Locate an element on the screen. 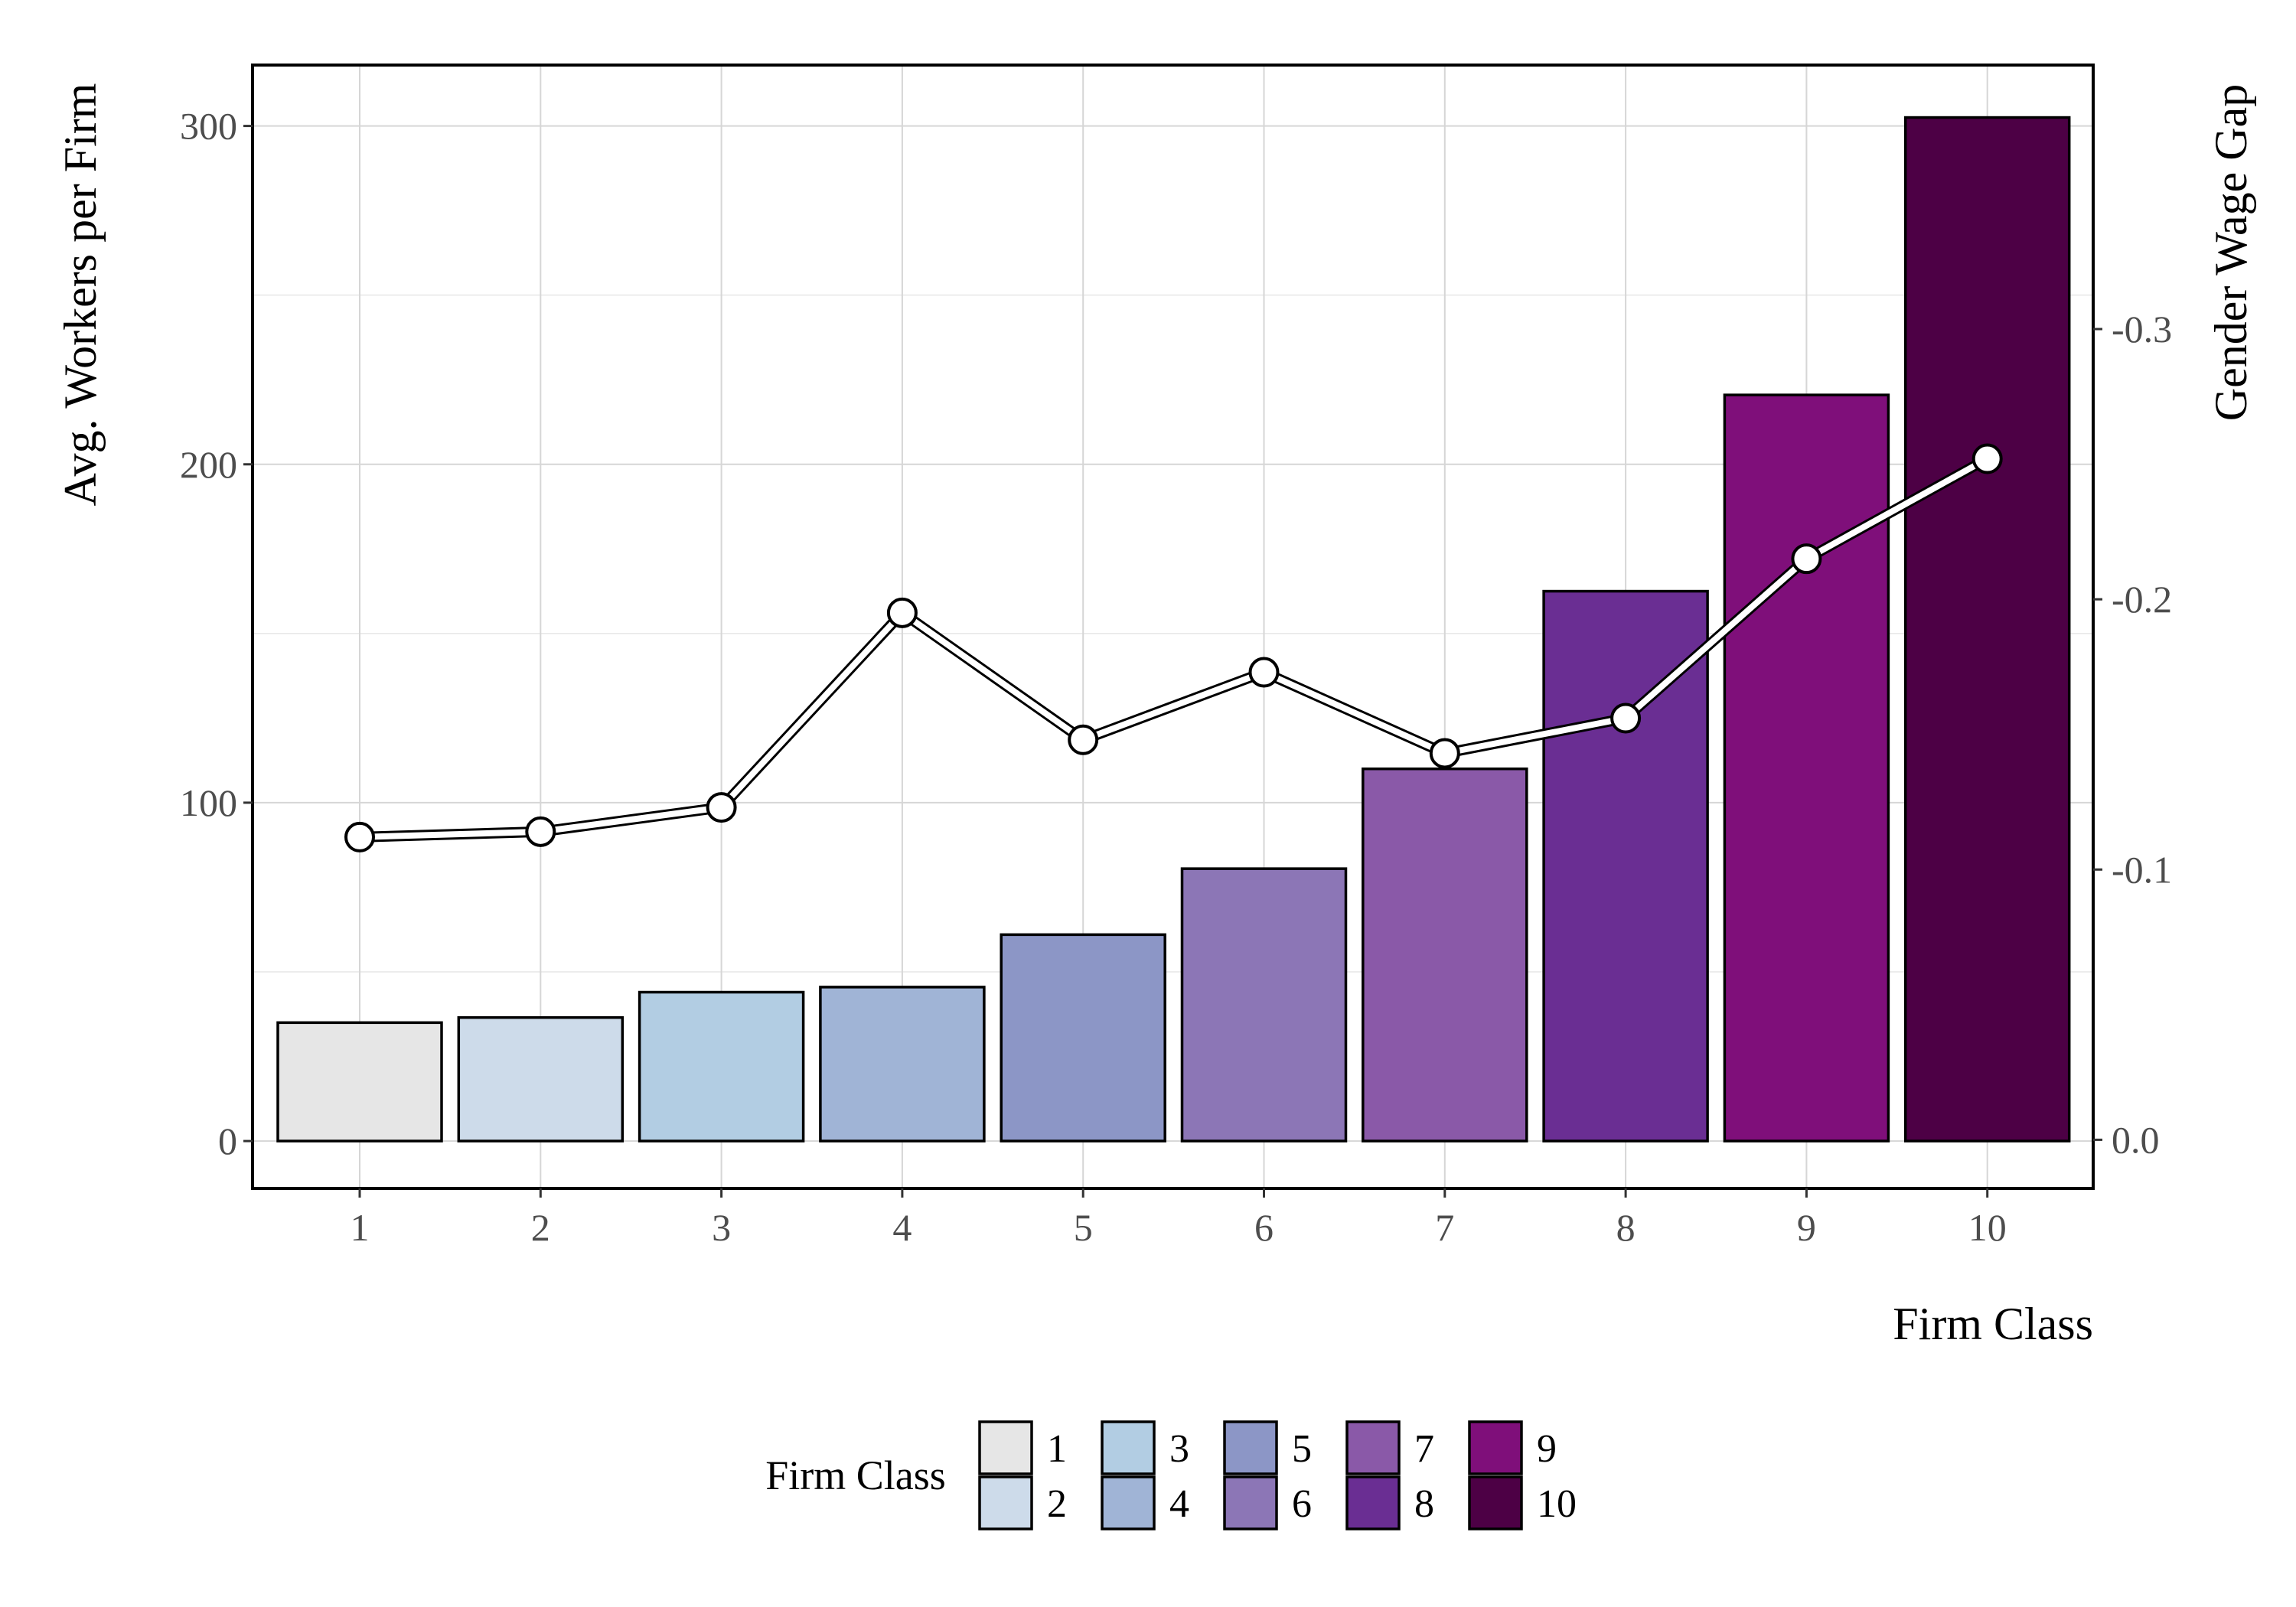  y-tick-label: 100 is located at coordinates (208, 802).